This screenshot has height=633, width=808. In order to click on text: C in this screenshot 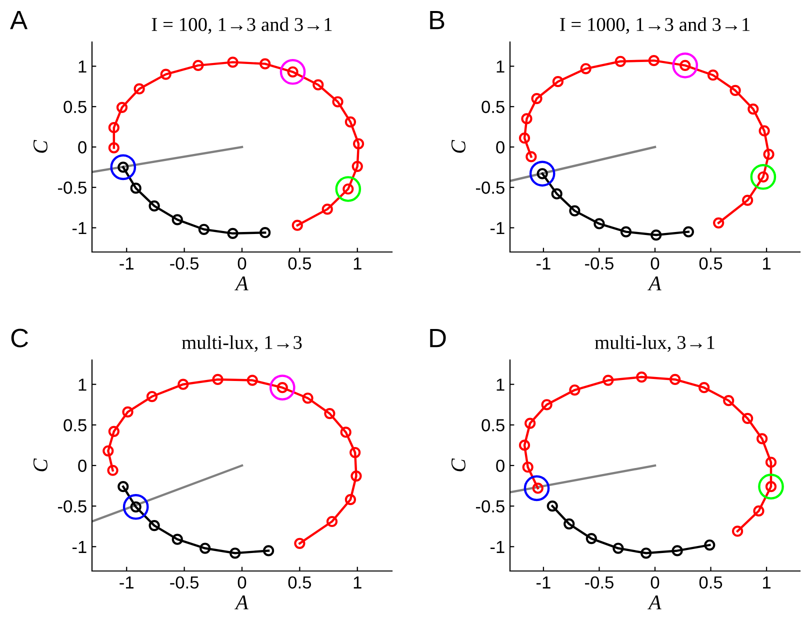, I will do `click(19, 338)`.